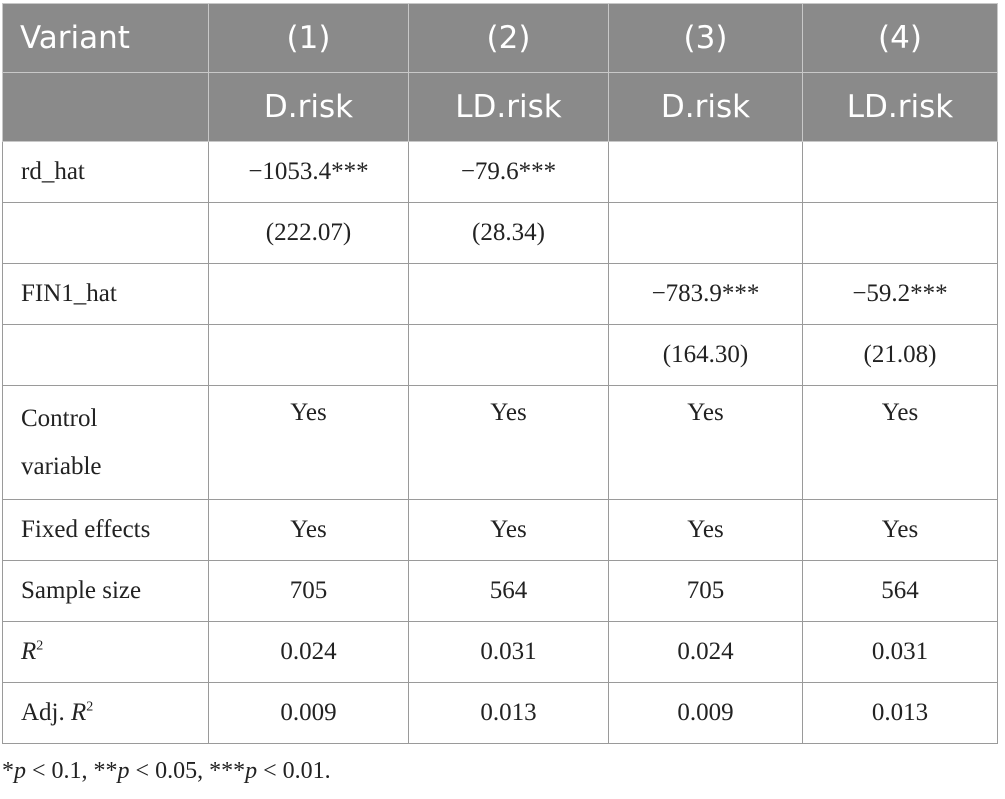  I want to click on row-label-fixed-effects: Fixed effects, so click(105, 530).